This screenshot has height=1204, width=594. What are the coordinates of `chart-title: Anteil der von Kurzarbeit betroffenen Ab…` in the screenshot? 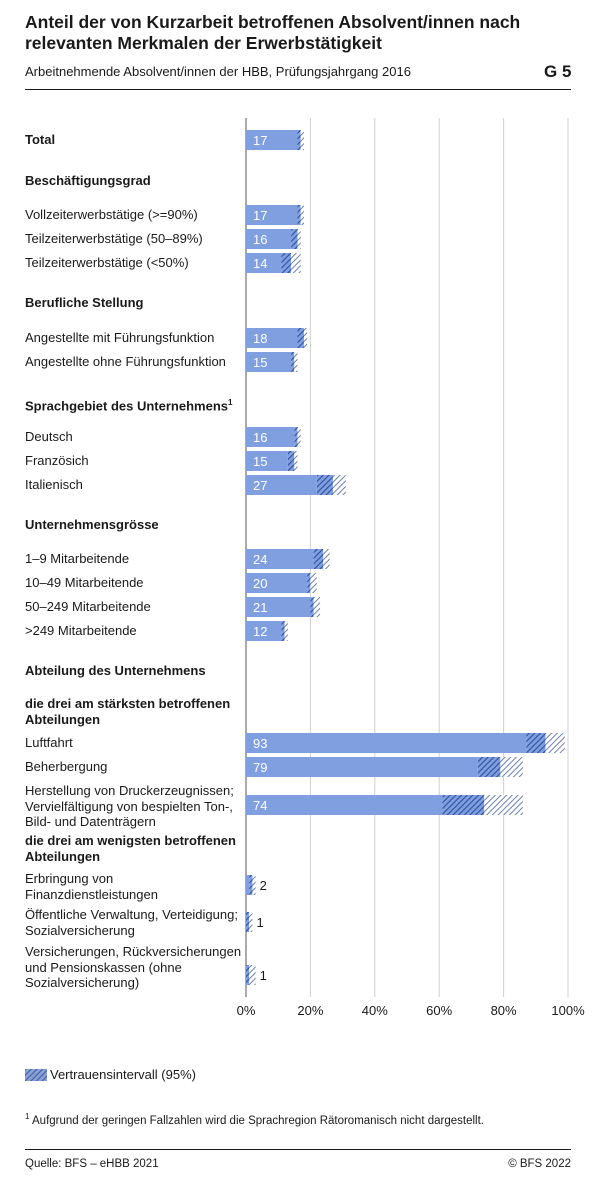 It's located at (273, 32).